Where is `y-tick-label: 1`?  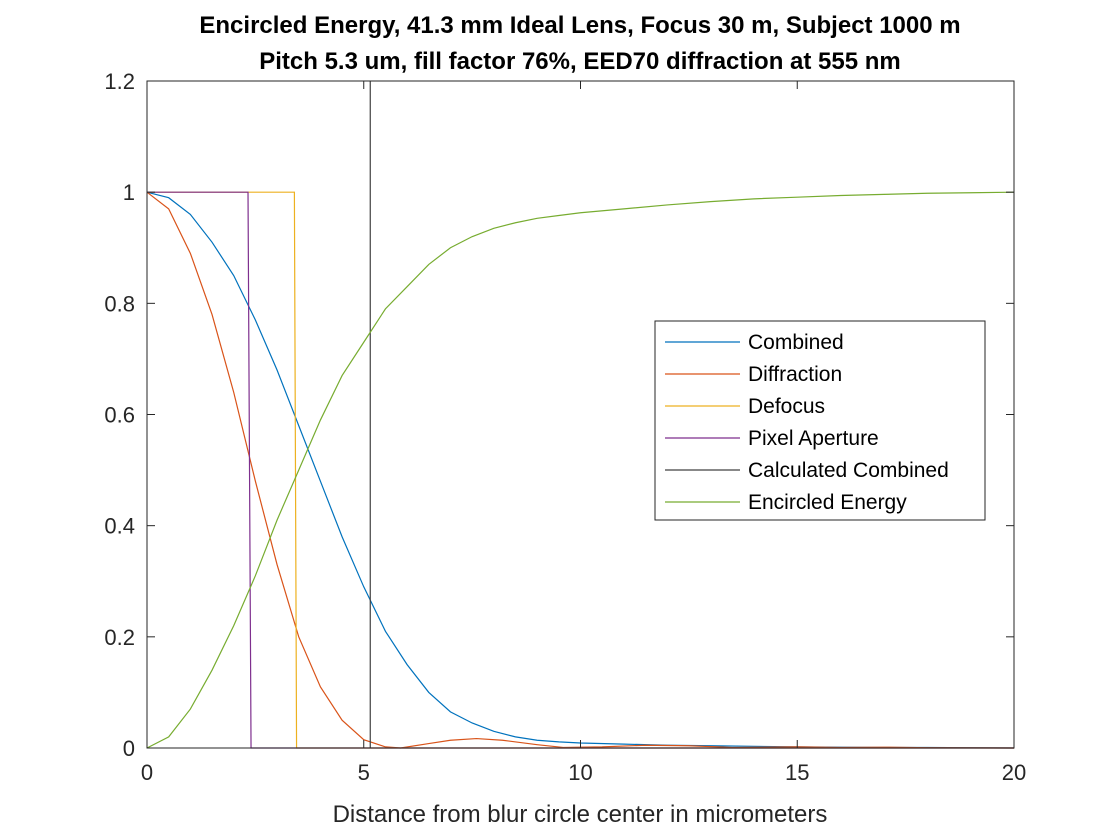 y-tick-label: 1 is located at coordinates (129, 192).